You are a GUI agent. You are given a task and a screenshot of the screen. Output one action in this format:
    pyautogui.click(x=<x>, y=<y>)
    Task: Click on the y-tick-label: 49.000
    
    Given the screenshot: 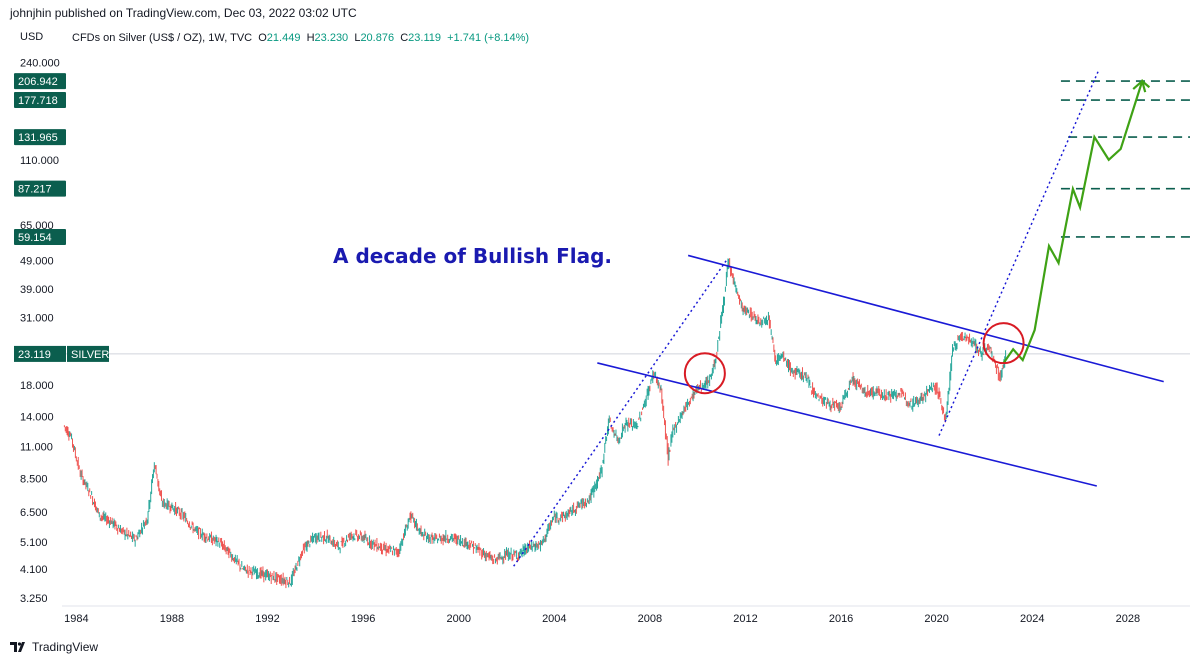 What is the action you would take?
    pyautogui.click(x=37, y=261)
    